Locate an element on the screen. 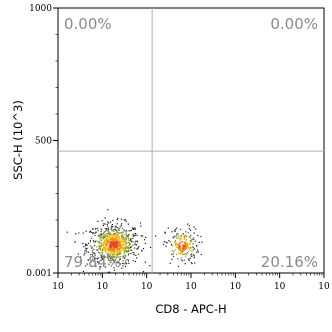  quadrant-label-lower-left: 79.84% is located at coordinates (92, 262).